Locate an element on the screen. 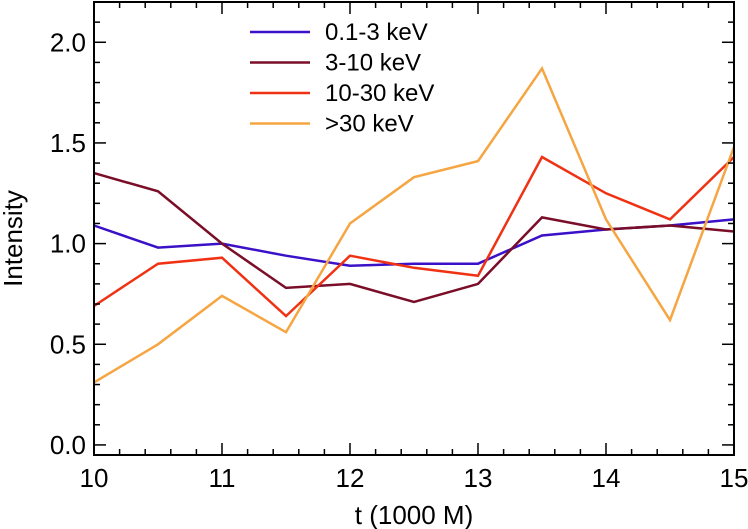  x-axis-label: t (1000 M) is located at coordinates (414, 514).